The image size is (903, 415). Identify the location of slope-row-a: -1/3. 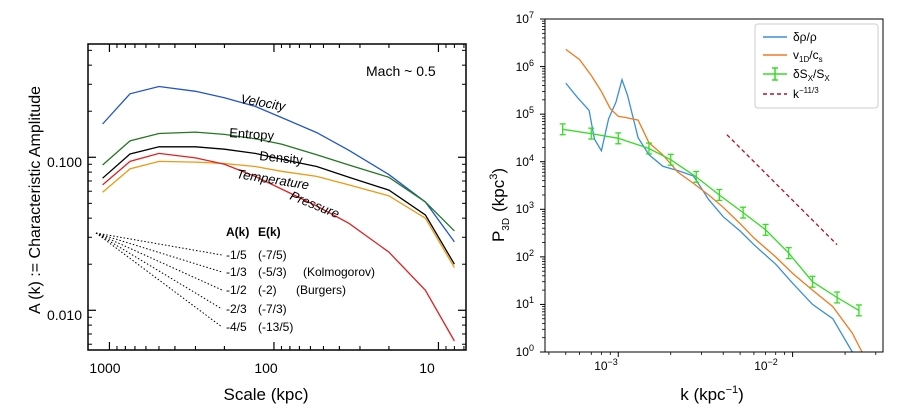
(236, 272).